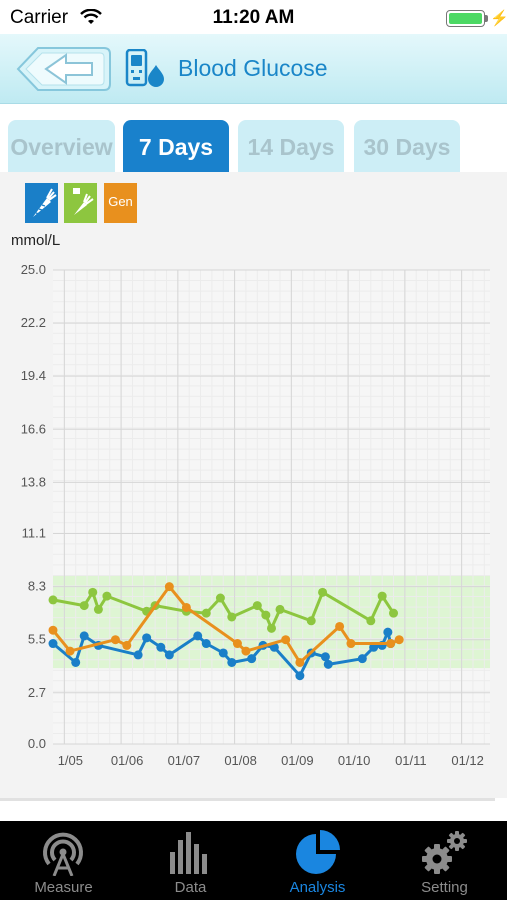 This screenshot has width=507, height=900. What do you see at coordinates (467, 760) in the screenshot?
I see `x-tick-label: 01/12` at bounding box center [467, 760].